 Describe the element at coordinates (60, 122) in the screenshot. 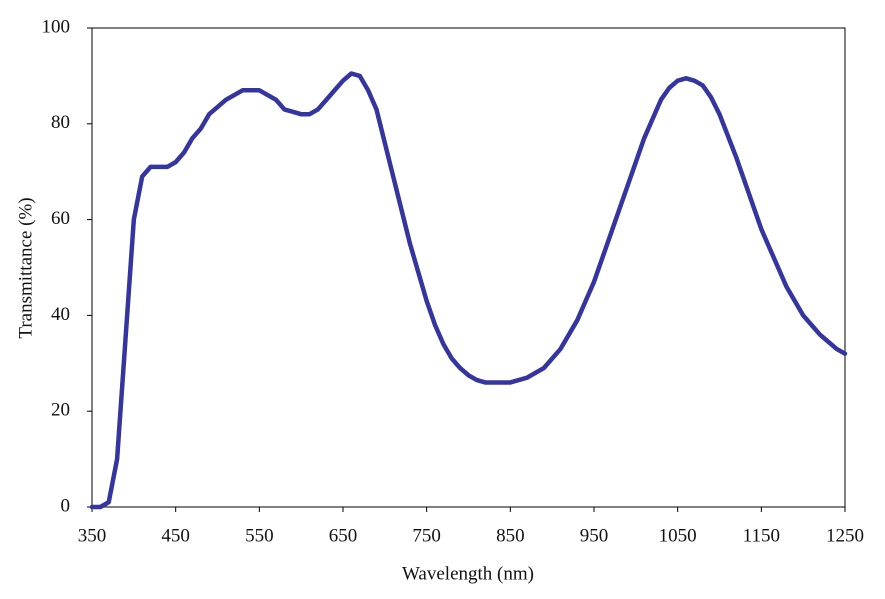

I see `y-tick-label: 80` at that location.